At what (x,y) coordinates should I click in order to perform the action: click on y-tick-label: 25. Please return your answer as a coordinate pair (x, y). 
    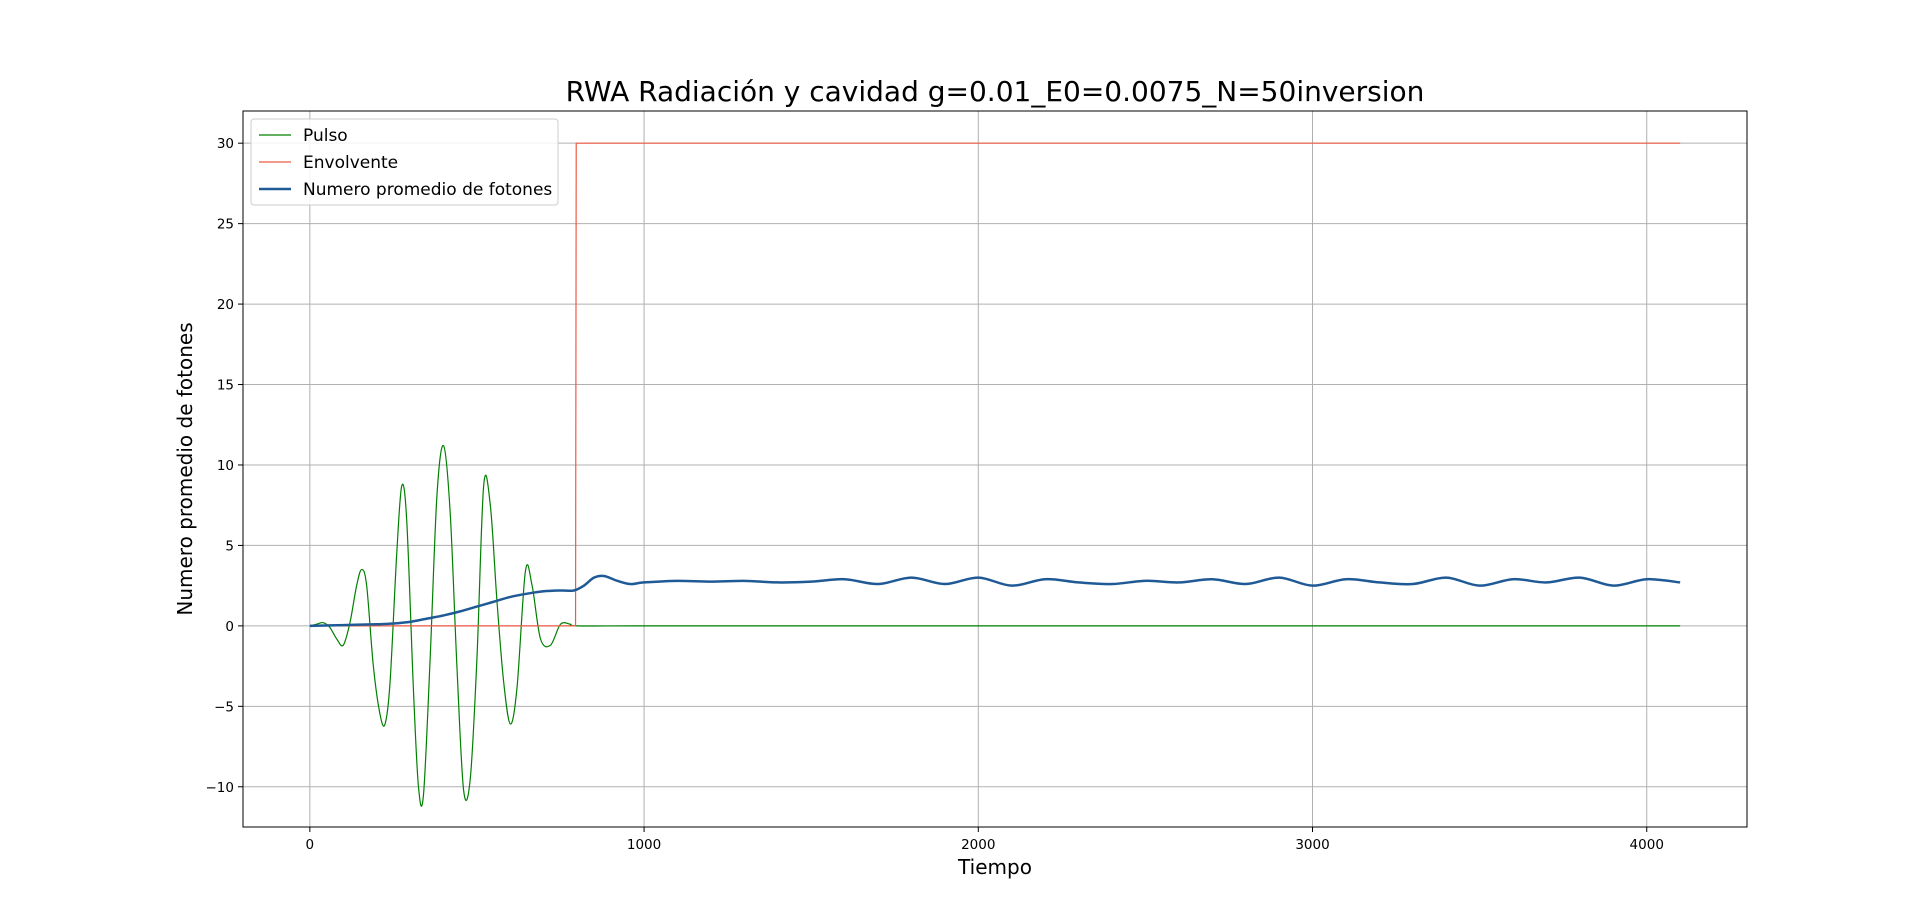
    Looking at the image, I should click on (225, 225).